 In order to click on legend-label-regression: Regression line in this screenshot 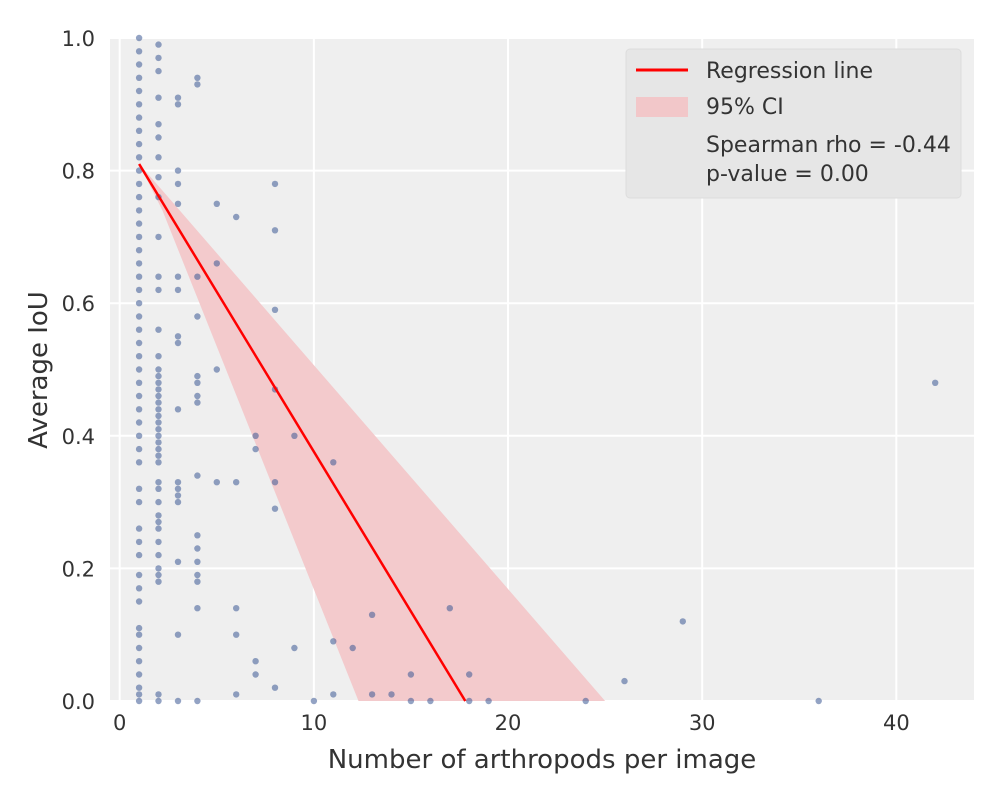, I will do `click(789, 71)`.